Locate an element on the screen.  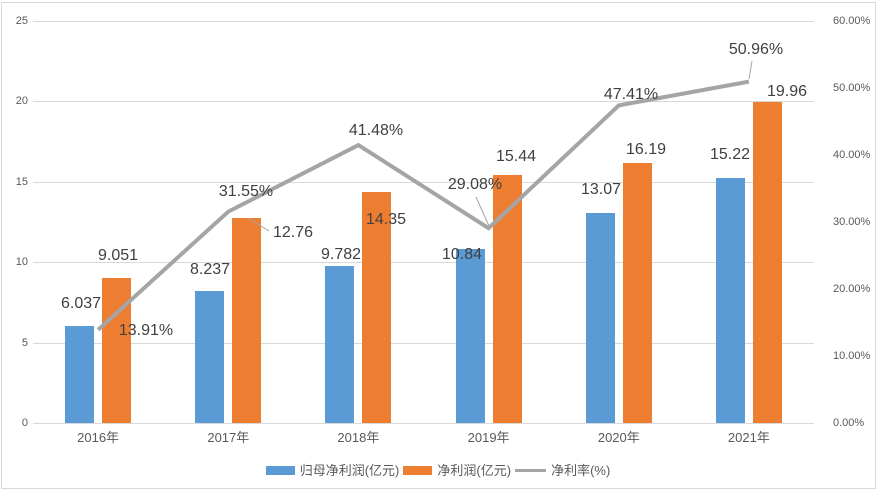
right-axis-tick-label: 60.00% is located at coordinates (852, 21).